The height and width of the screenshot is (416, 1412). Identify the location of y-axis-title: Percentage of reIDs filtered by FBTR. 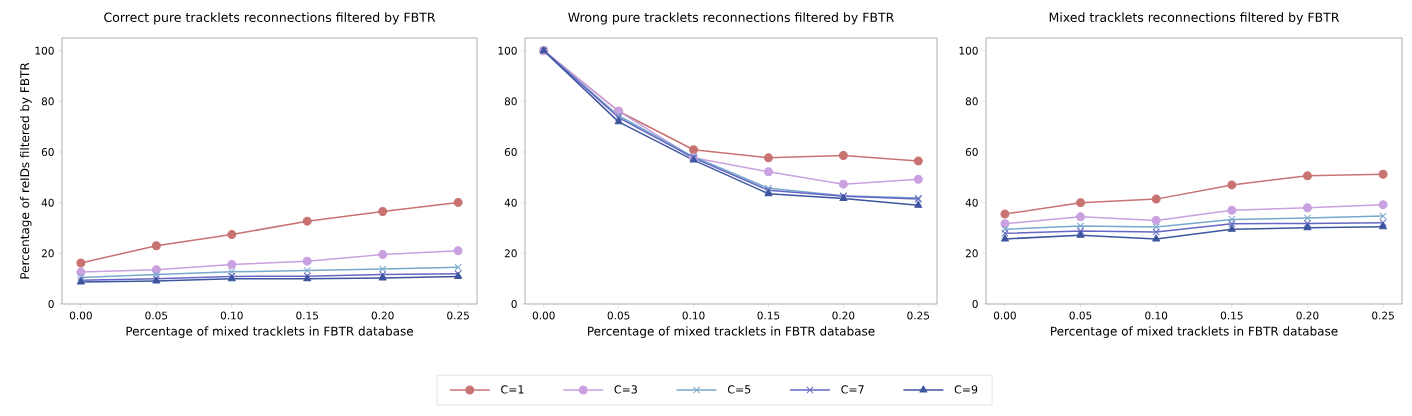
(25, 170).